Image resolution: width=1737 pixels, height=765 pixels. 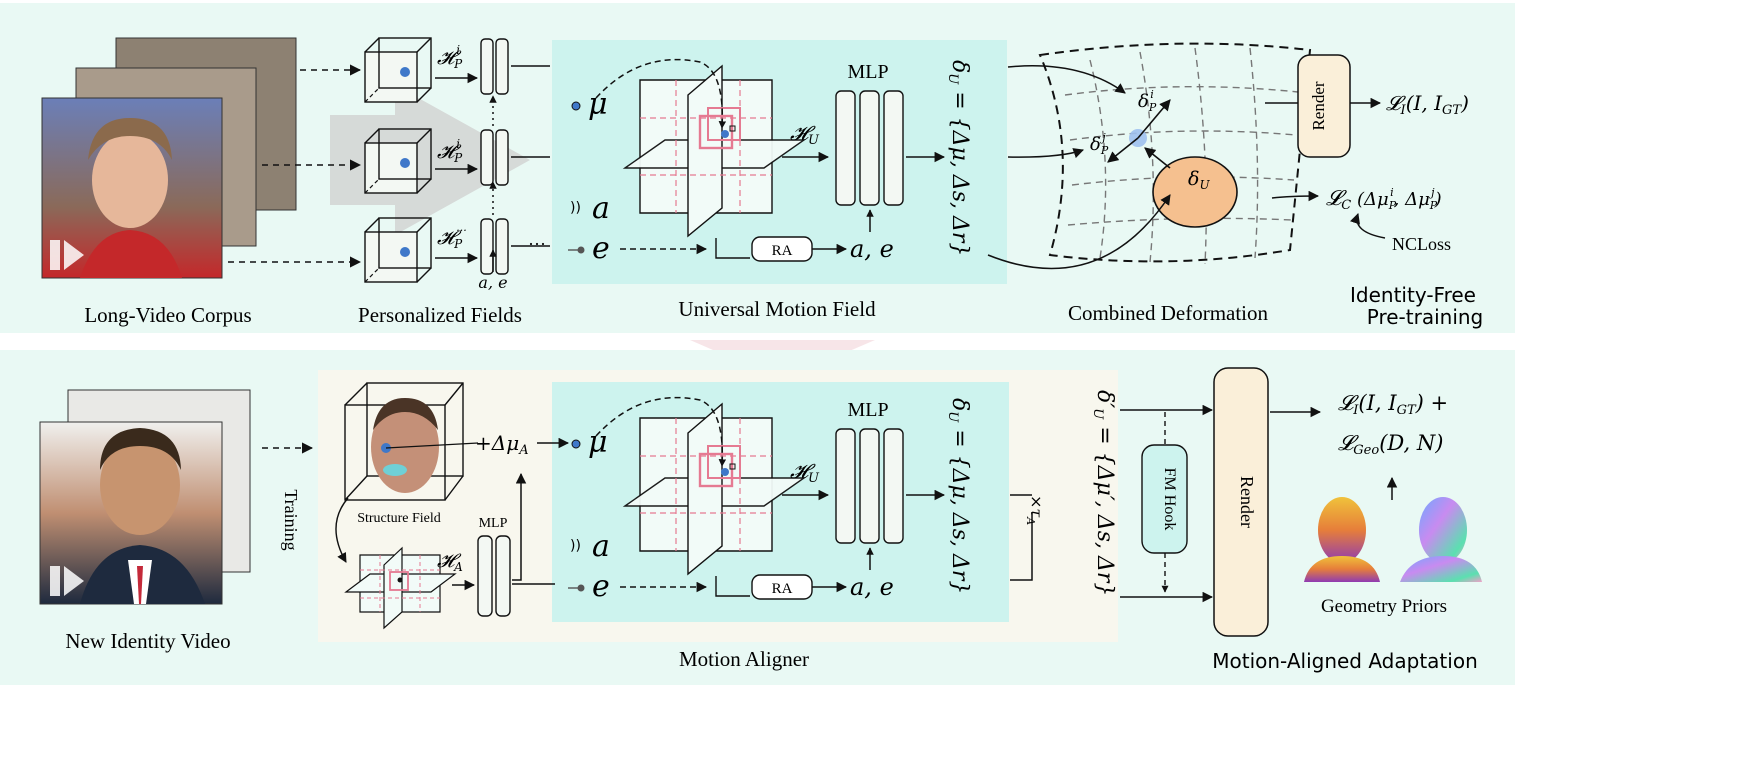 I want to click on delta-u-prime-eq: δ′U = {Δμ′, Δs, Δr}, so click(x=1103, y=493).